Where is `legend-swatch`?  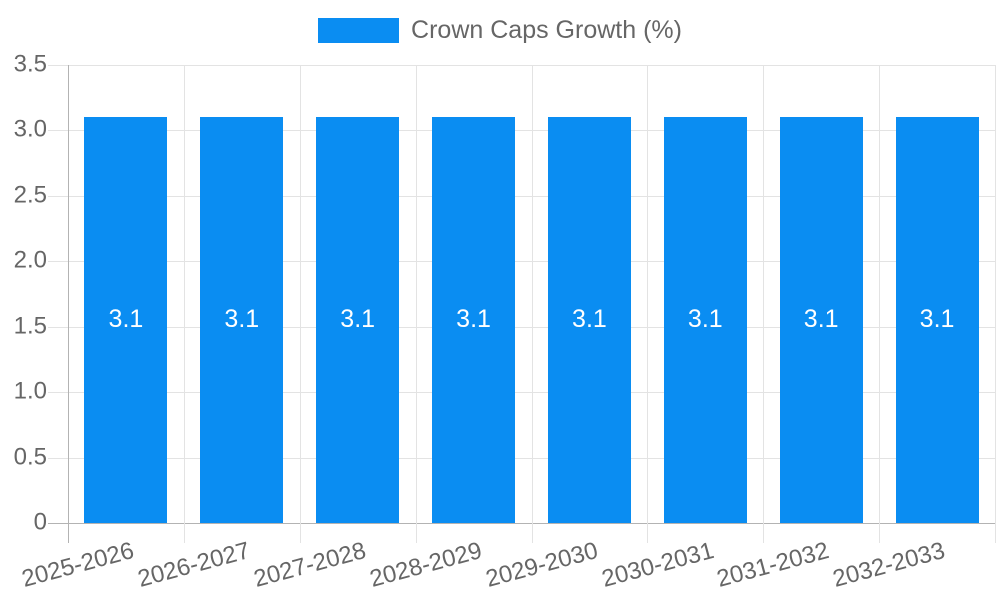 legend-swatch is located at coordinates (359, 30).